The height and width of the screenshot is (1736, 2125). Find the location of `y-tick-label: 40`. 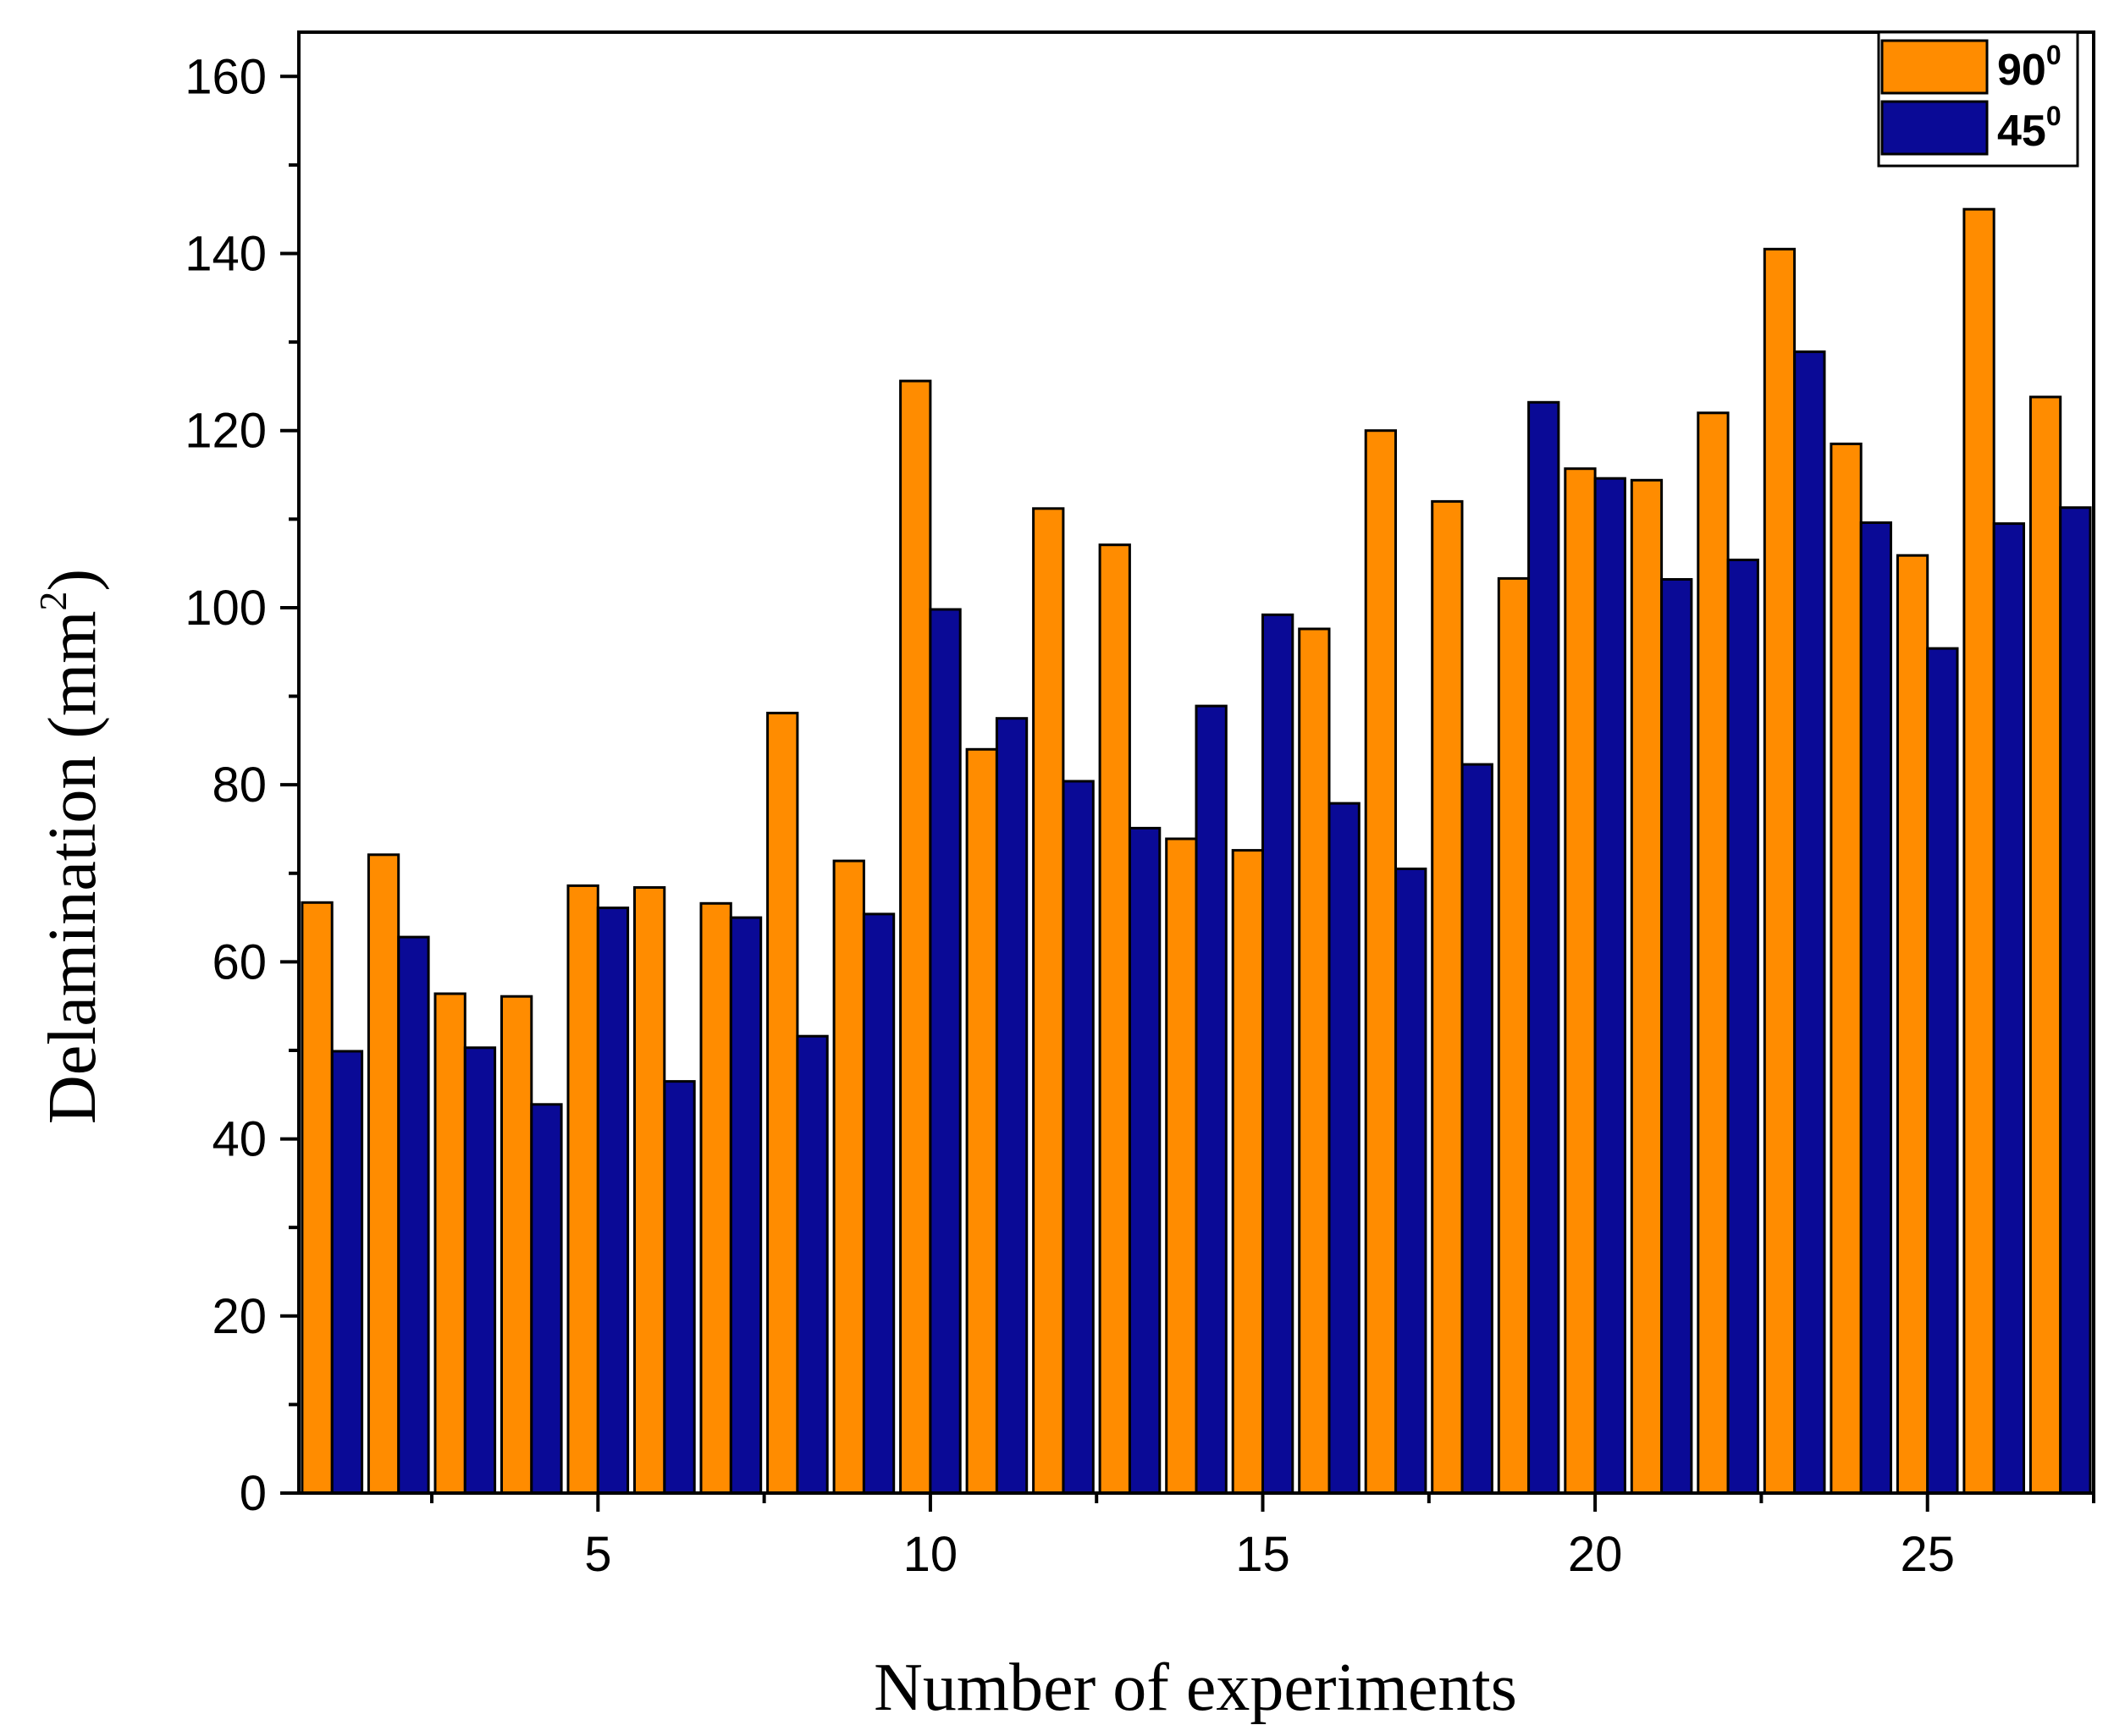

y-tick-label: 40 is located at coordinates (239, 1139).